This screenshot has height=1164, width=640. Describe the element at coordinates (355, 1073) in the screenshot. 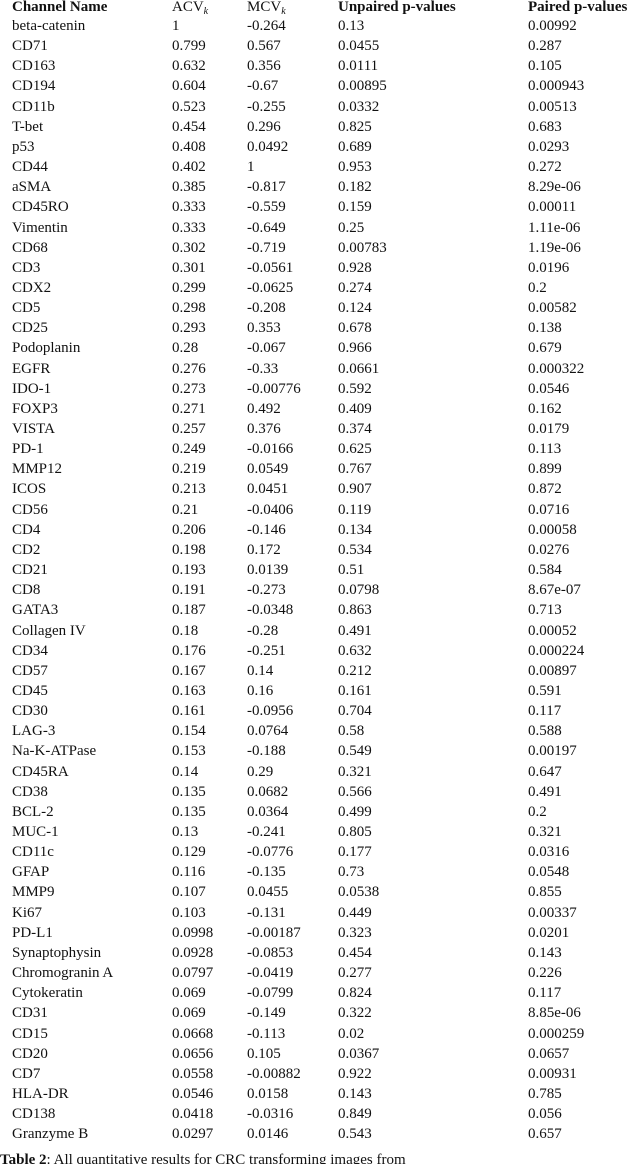

I see `table-cell: 0.922` at that location.